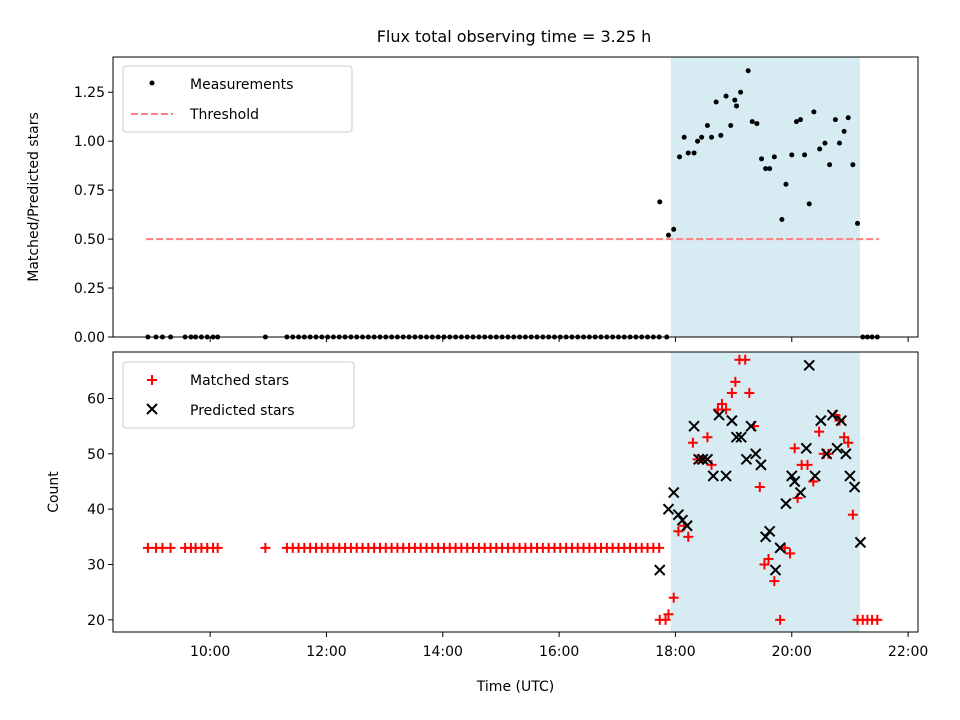 The image size is (960, 720). Describe the element at coordinates (89, 191) in the screenshot. I see `ratio-y-tick-label: 0.75` at that location.